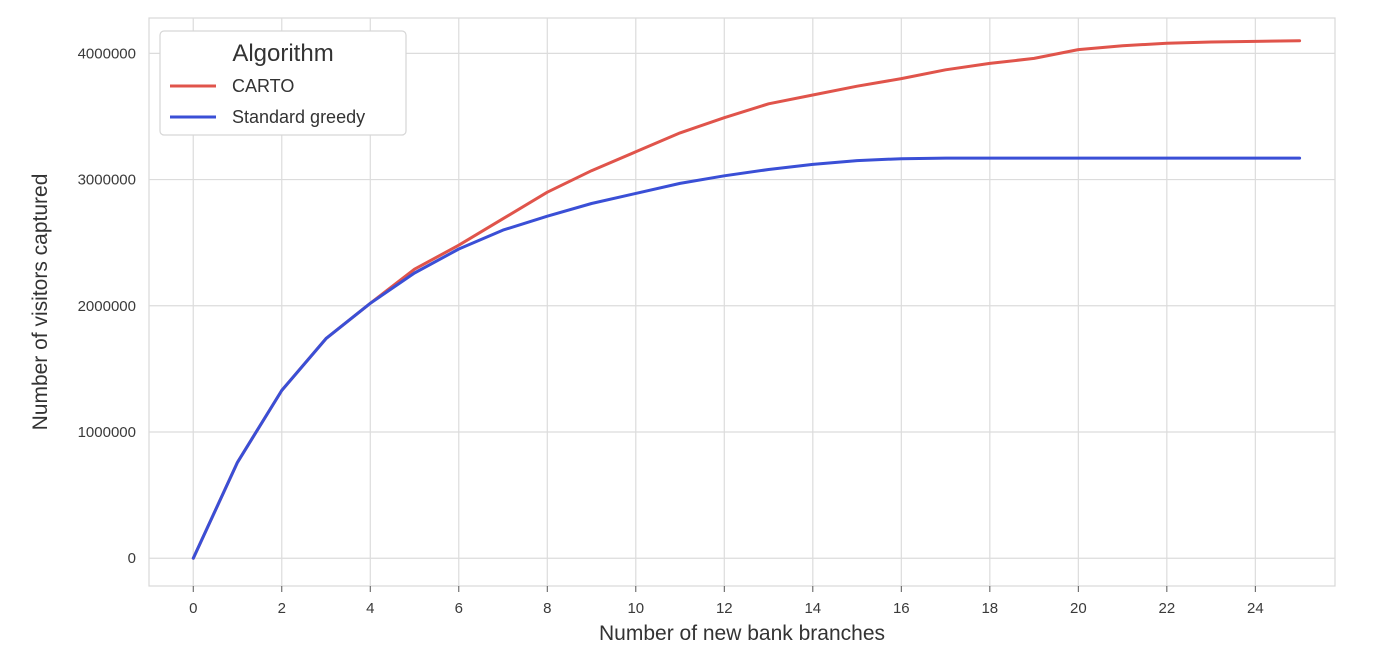 Image resolution: width=1400 pixels, height=663 pixels. What do you see at coordinates (298, 117) in the screenshot?
I see `legend-label-standard-greedy: Standard greedy` at bounding box center [298, 117].